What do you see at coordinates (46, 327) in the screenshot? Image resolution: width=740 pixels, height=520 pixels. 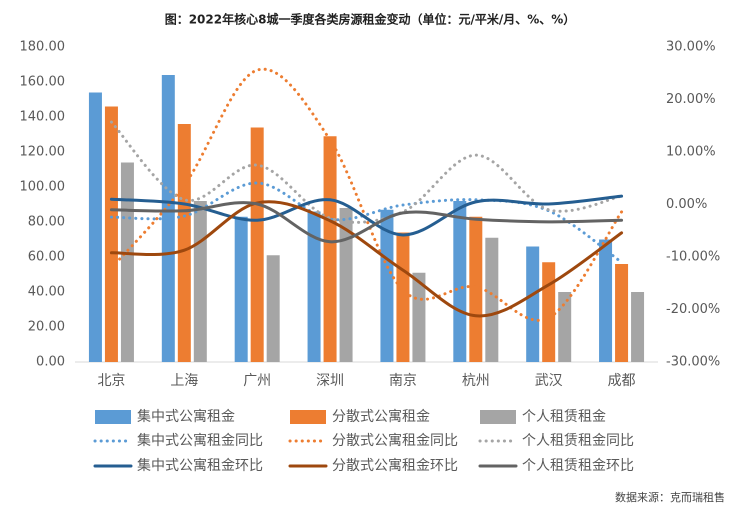 I see `y-tick-label: 20.00` at bounding box center [46, 327].